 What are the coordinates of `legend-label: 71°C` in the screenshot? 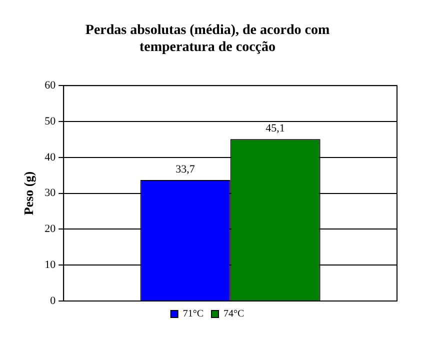 It's located at (193, 314).